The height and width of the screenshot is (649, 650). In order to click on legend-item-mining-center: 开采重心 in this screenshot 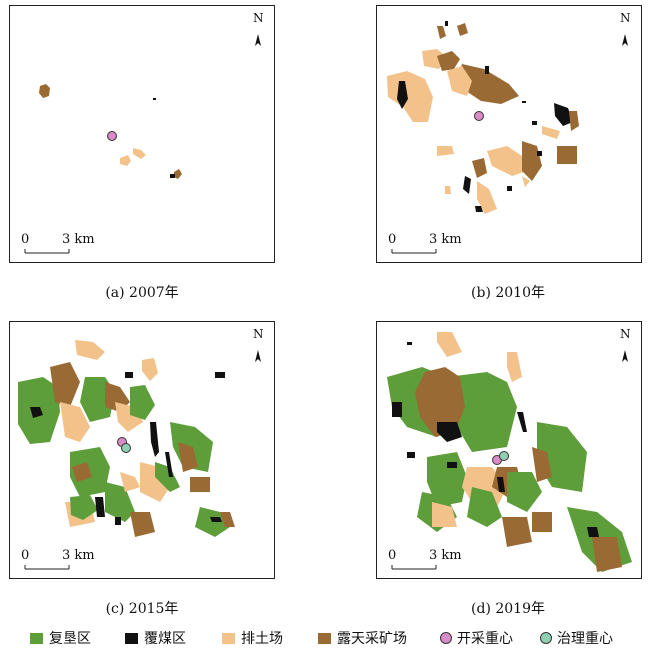, I will do `click(476, 638)`.